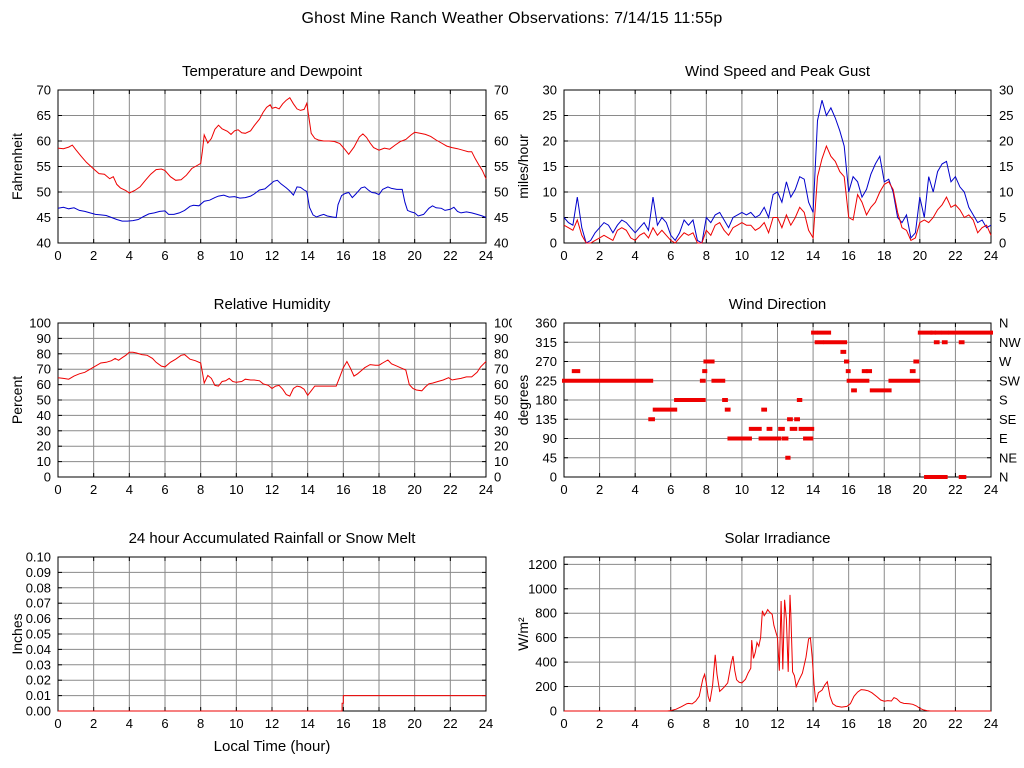  I want to click on y-tick-label: 10, so click(44, 461).